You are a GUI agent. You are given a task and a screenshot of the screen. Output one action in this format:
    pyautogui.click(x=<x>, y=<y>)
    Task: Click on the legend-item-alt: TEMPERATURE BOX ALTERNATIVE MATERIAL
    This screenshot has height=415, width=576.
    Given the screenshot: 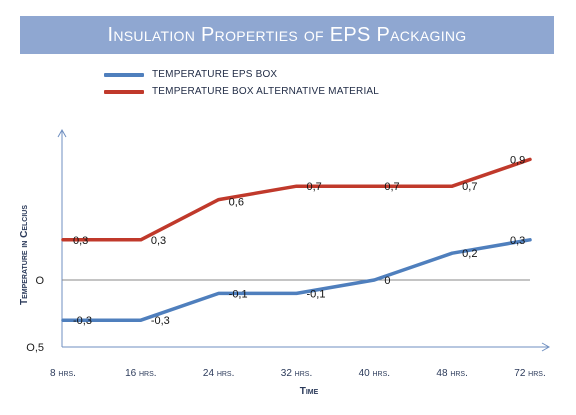 What is the action you would take?
    pyautogui.click(x=241, y=91)
    